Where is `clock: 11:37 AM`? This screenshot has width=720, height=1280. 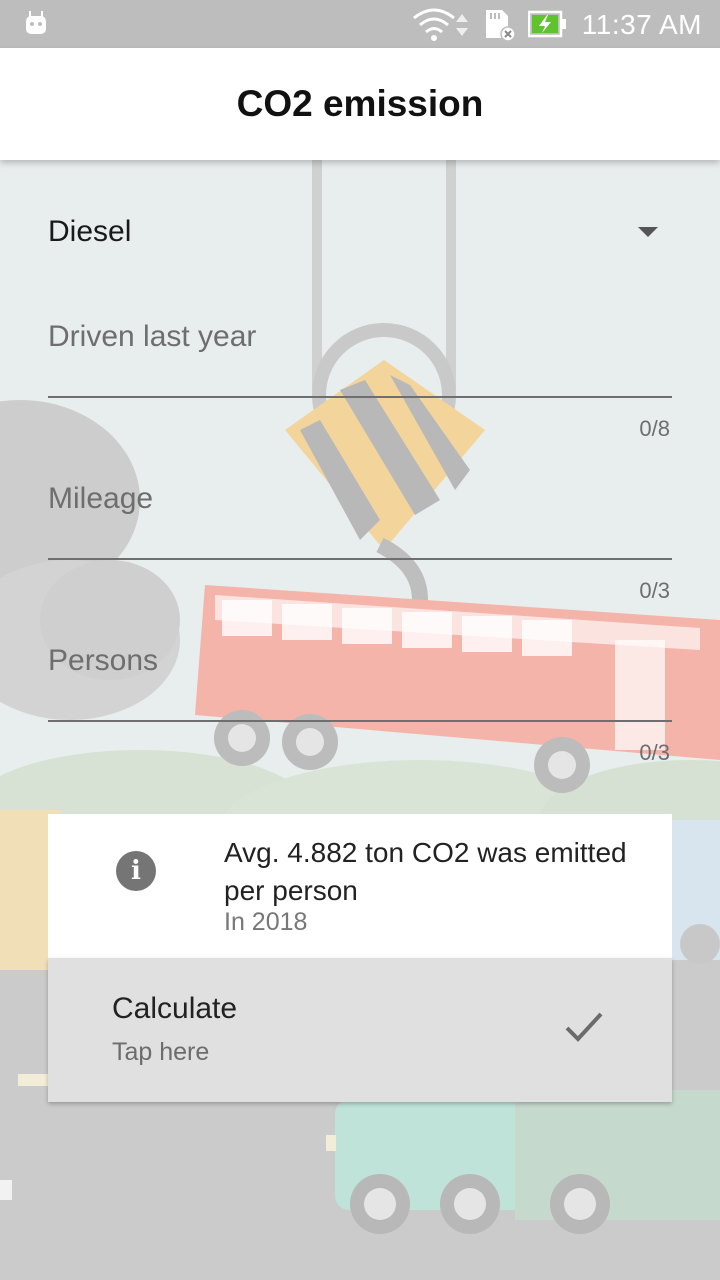
clock: 11:37 AM is located at coordinates (641, 24).